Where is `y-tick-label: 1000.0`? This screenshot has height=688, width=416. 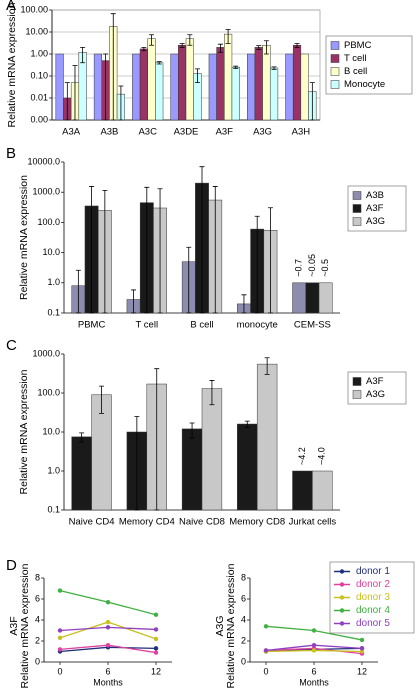
y-tick-label: 1000.0 is located at coordinates (46, 353).